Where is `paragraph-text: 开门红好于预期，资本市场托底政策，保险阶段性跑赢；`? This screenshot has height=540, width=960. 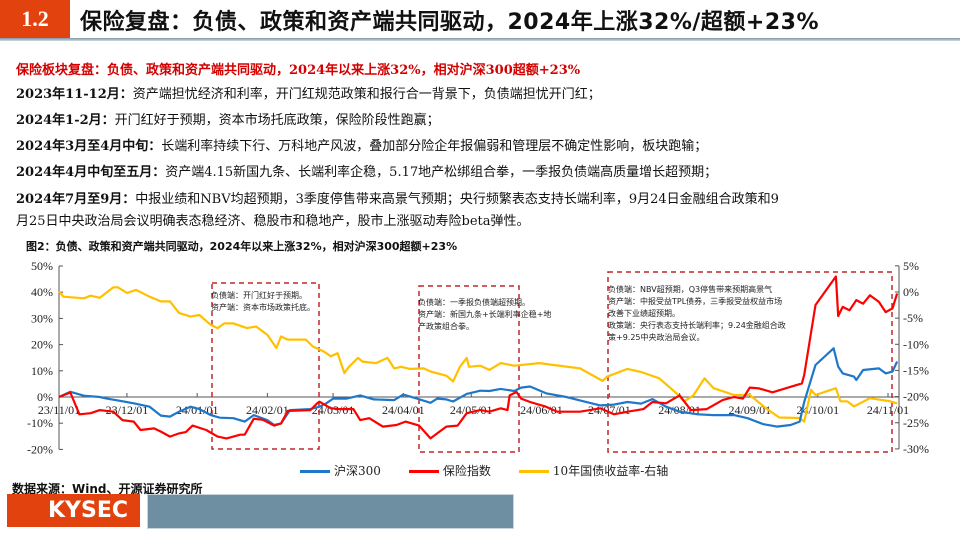
paragraph-text: 开门红好于预期，资本市场托底政策，保险阶段性跑赢； is located at coordinates (277, 120).